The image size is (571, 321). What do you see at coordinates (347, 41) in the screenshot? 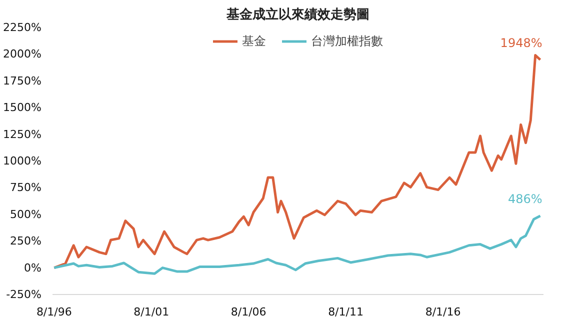
I see `legend-label: 台灣加權指數` at bounding box center [347, 41].